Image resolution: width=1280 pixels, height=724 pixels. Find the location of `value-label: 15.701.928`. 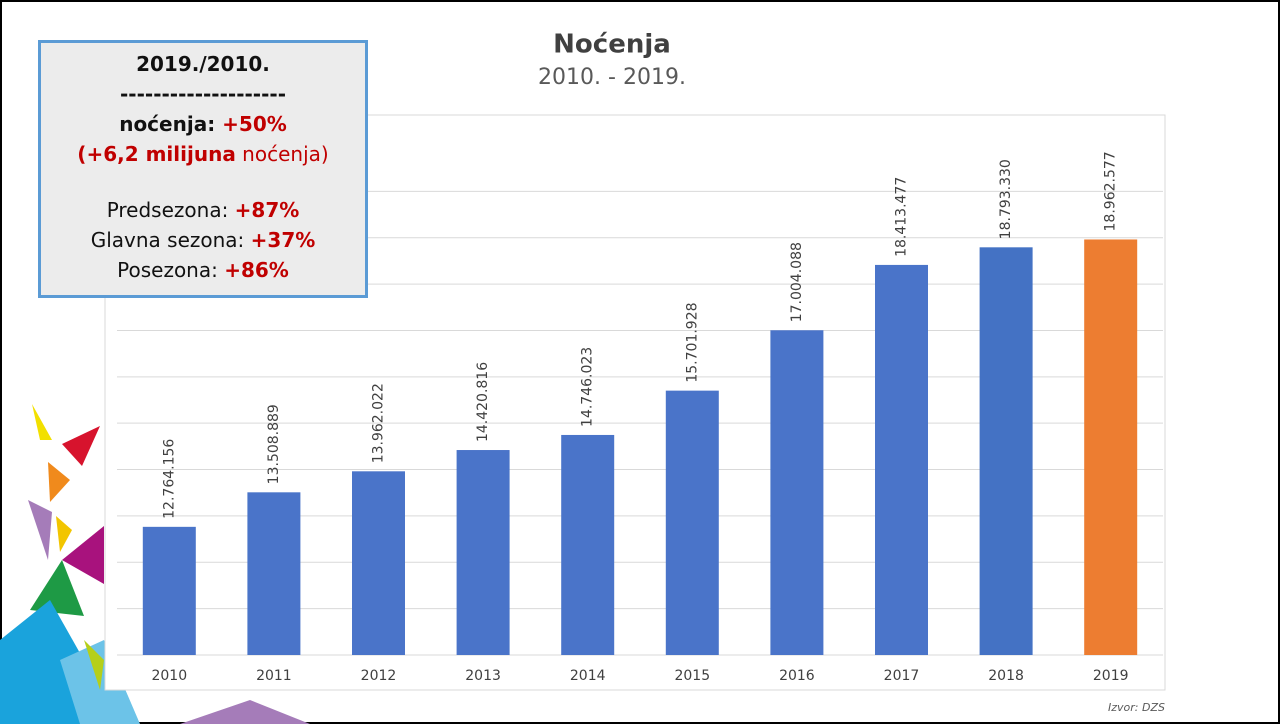

value-label: 15.701.928 is located at coordinates (692, 342).